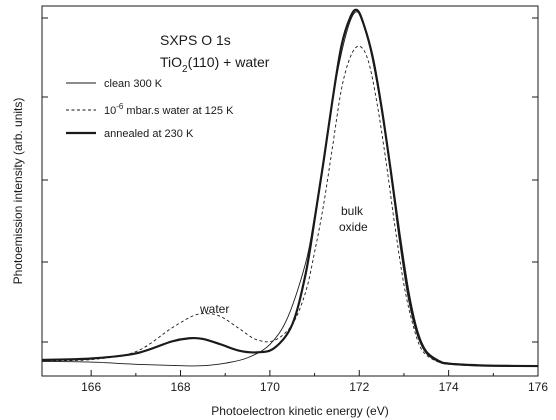 The width and height of the screenshot is (556, 420). Describe the element at coordinates (449, 387) in the screenshot. I see `x-tick-label: 174` at that location.